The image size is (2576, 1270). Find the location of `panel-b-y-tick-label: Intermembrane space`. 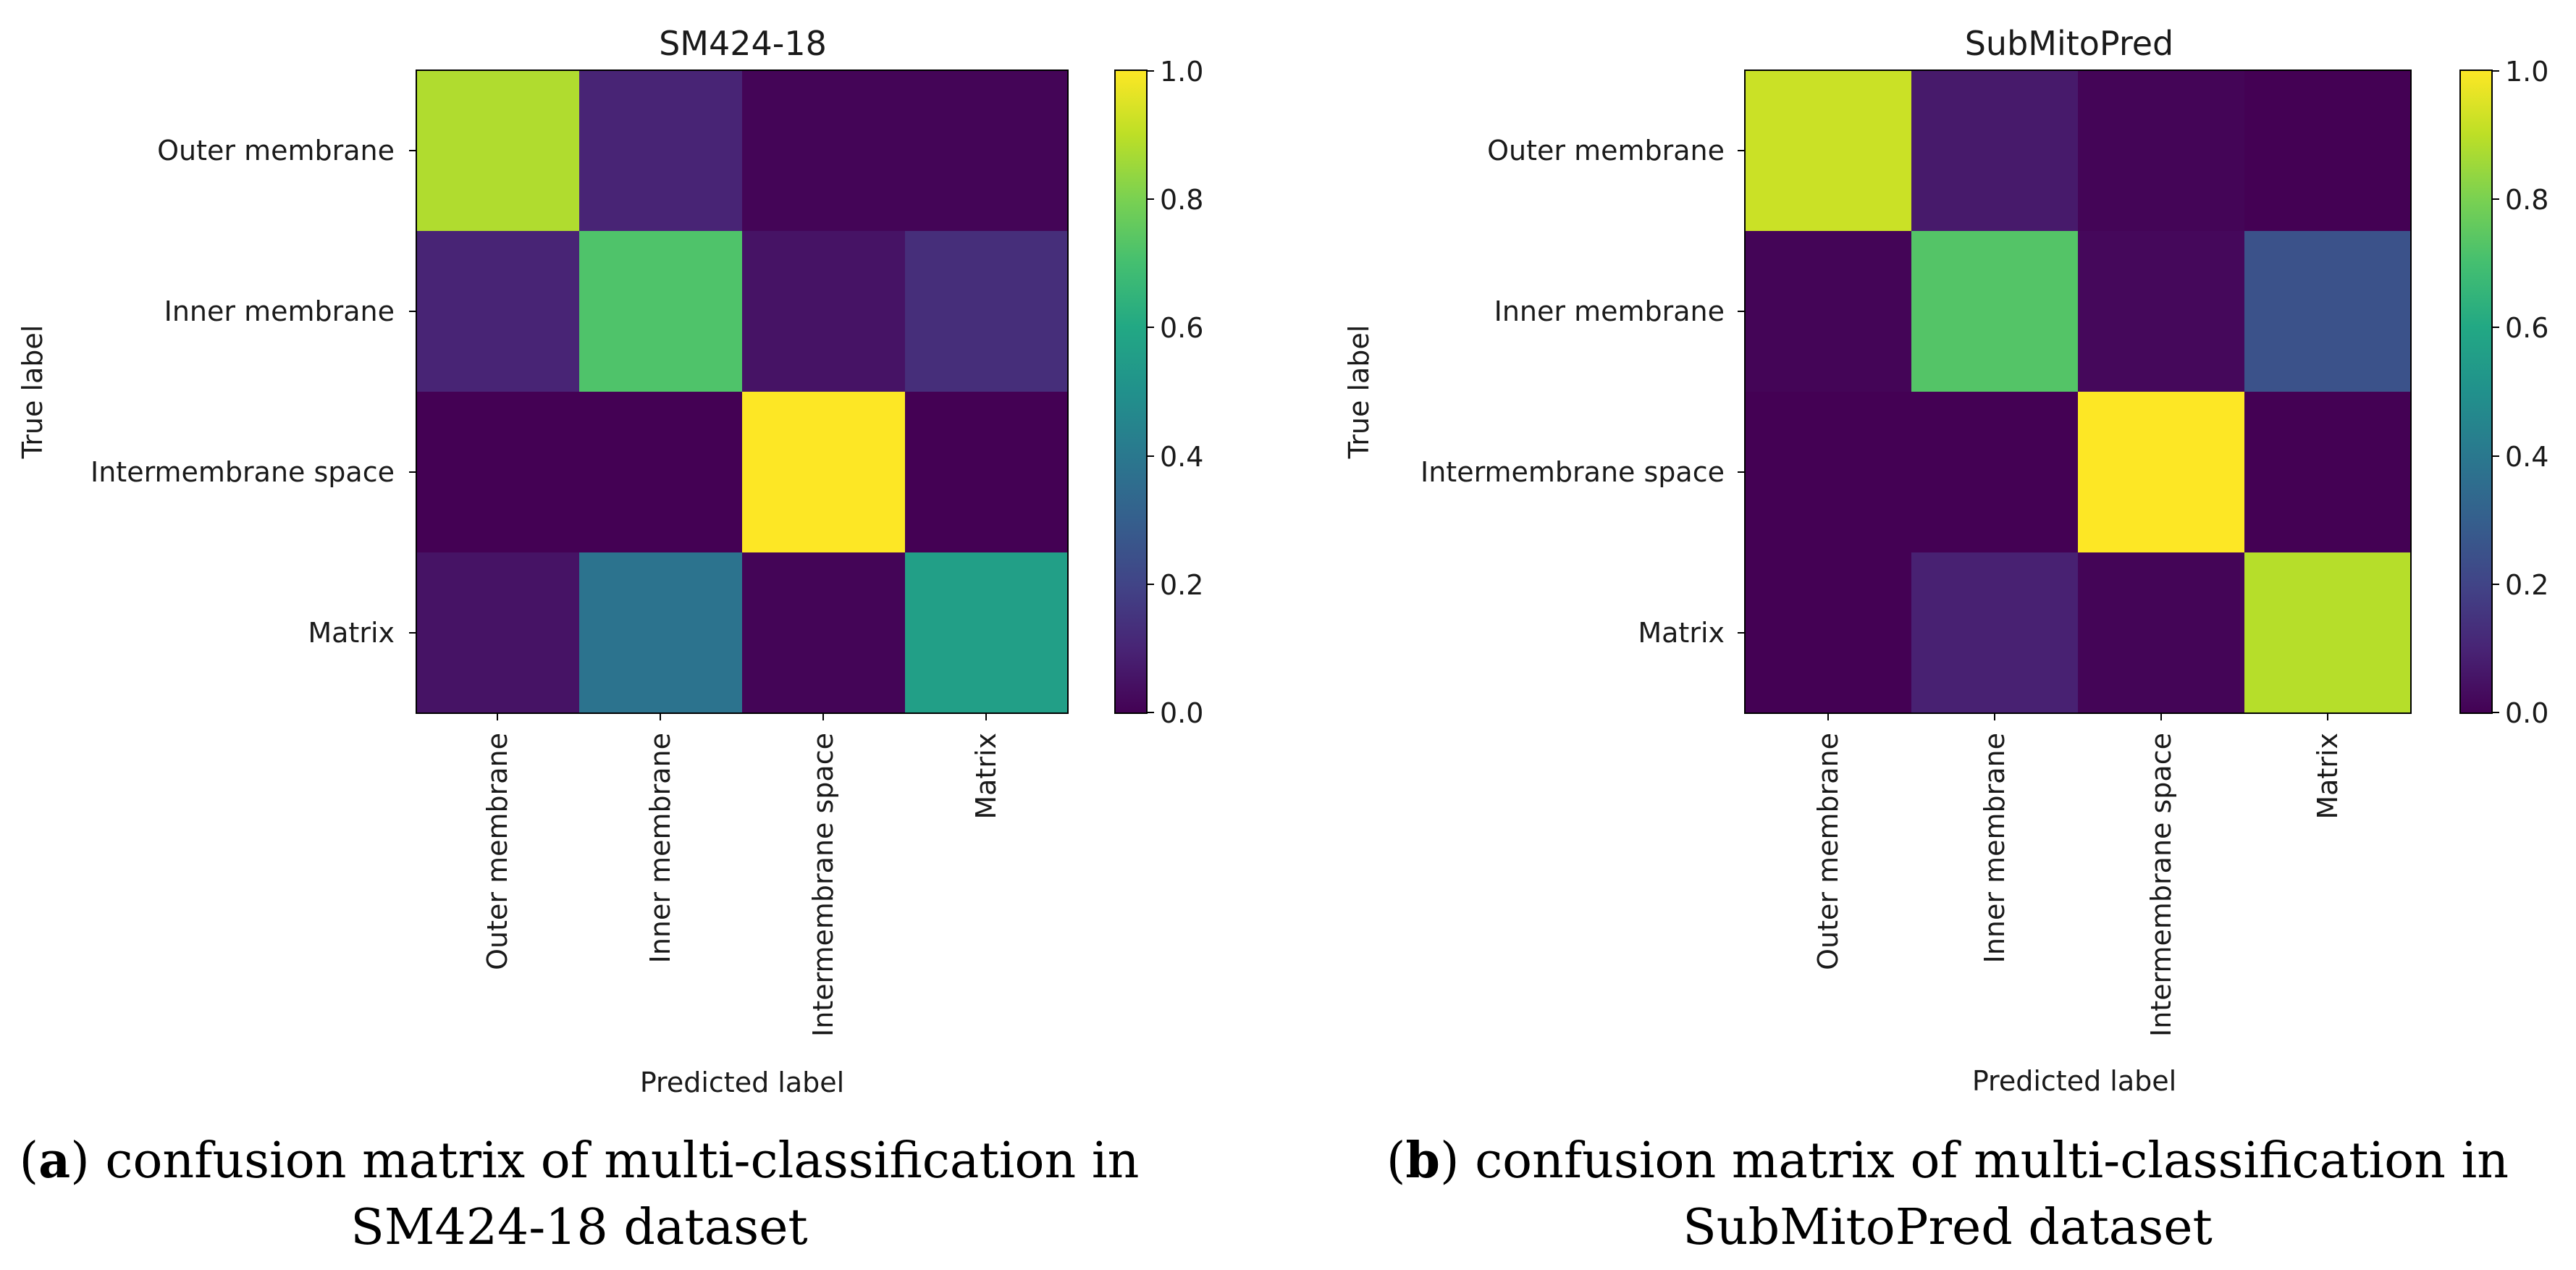

panel-b-y-tick-label: Intermembrane space is located at coordinates (1572, 472).